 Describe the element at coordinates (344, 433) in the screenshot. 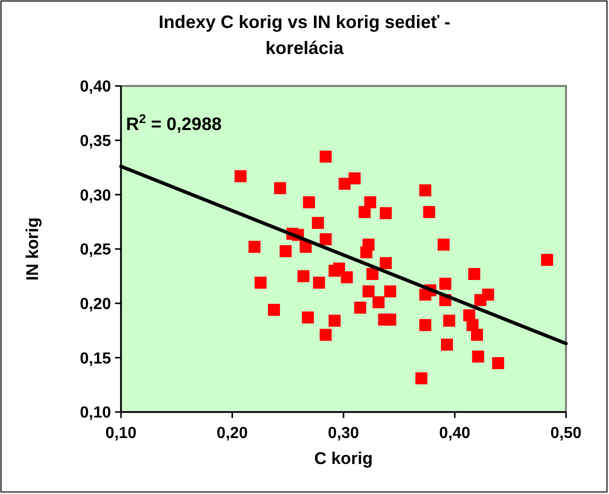

I see `x-tick-label: 0,30` at that location.